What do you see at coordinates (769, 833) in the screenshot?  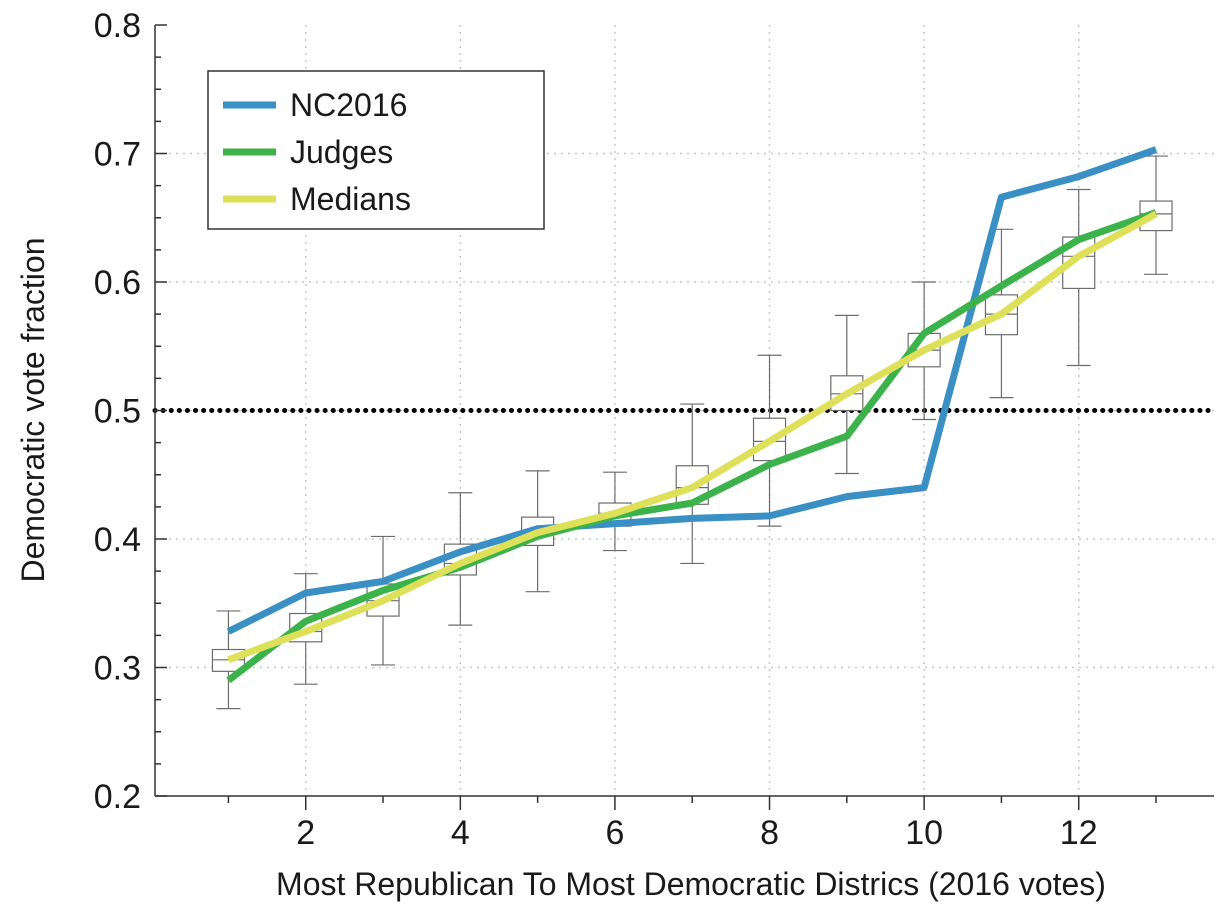 I see `x-tick-label: 8` at bounding box center [769, 833].